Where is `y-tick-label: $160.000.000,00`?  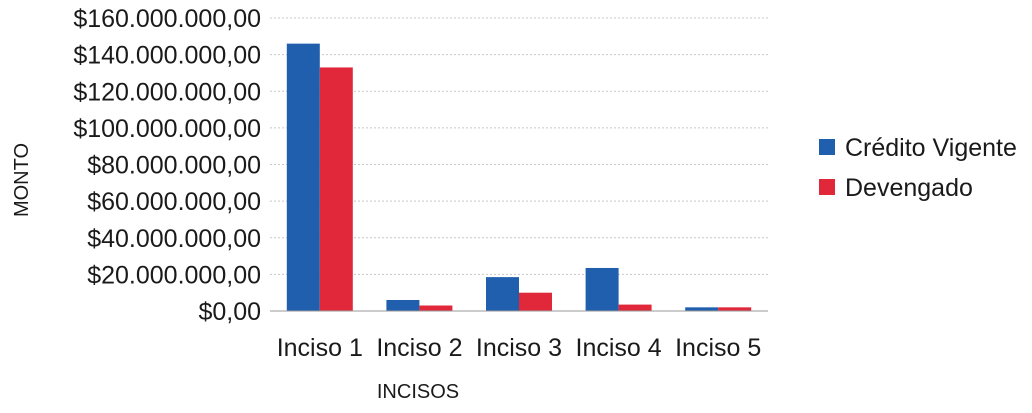
y-tick-label: $160.000.000,00 is located at coordinates (167, 19).